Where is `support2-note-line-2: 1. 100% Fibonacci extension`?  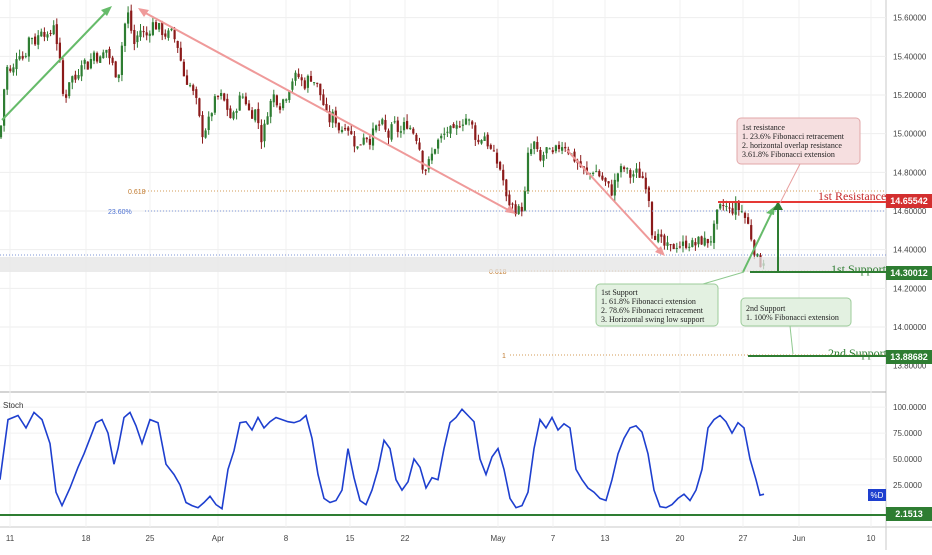 support2-note-line-2: 1. 100% Fibonacci extension is located at coordinates (792, 317).